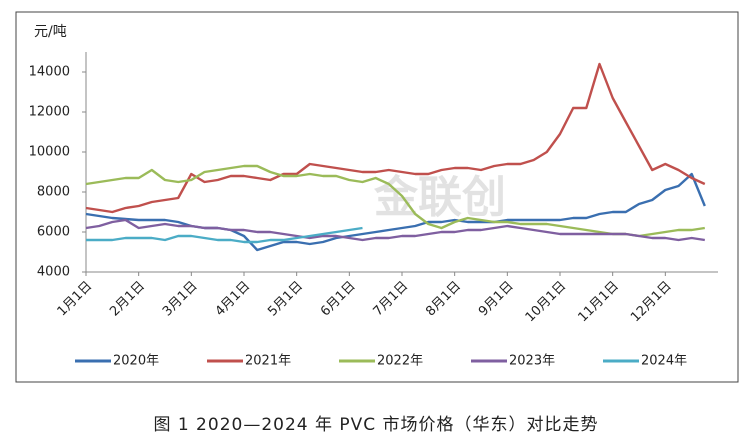 The height and width of the screenshot is (448, 752). Describe the element at coordinates (53, 232) in the screenshot. I see `y-tick-label: 6000` at that location.